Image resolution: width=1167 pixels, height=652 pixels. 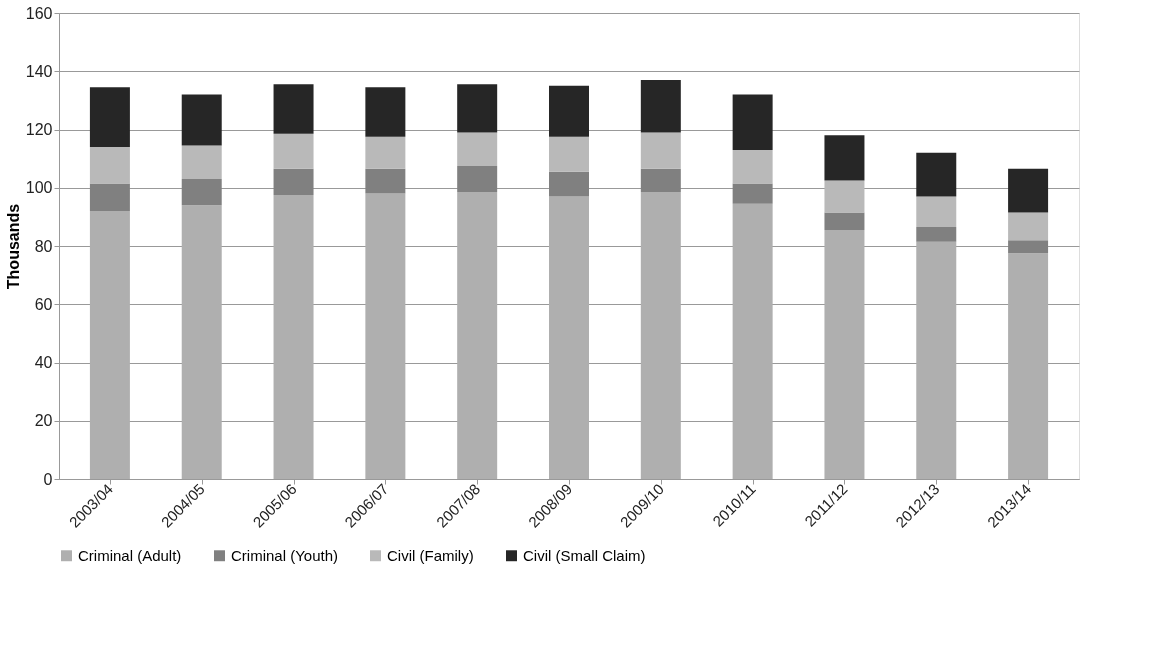 What do you see at coordinates (39, 129) in the screenshot?
I see `y-tick-label: 120` at bounding box center [39, 129].